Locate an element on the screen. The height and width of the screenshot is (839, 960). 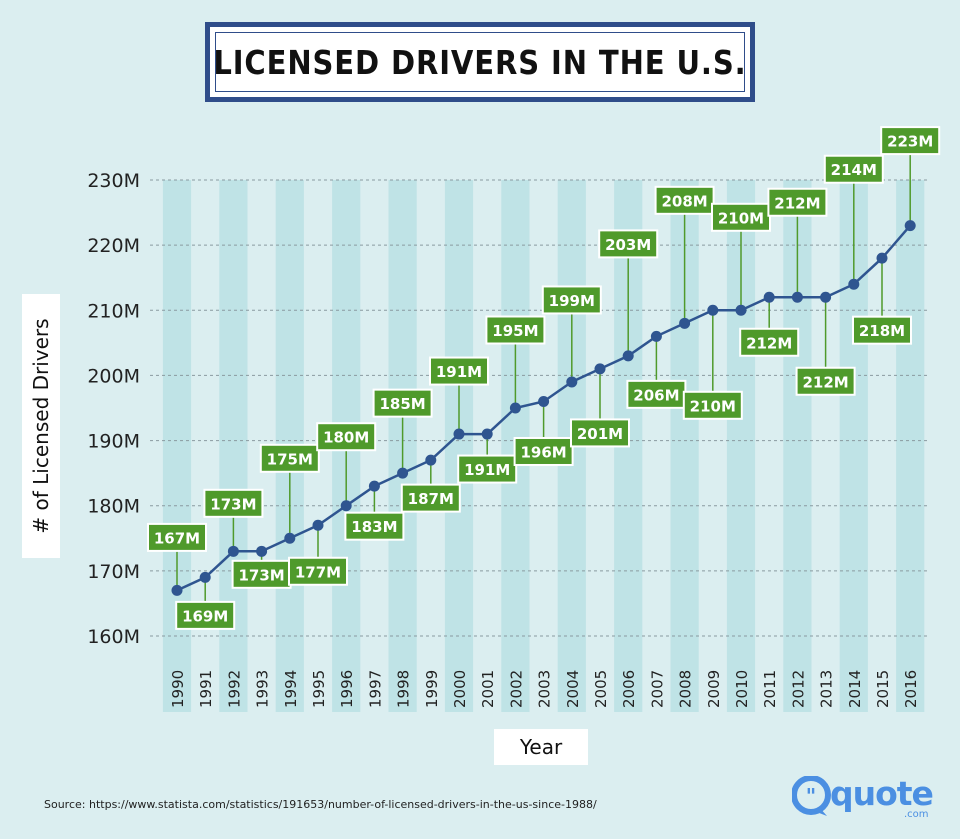
data-label: 208M is located at coordinates (684, 201).